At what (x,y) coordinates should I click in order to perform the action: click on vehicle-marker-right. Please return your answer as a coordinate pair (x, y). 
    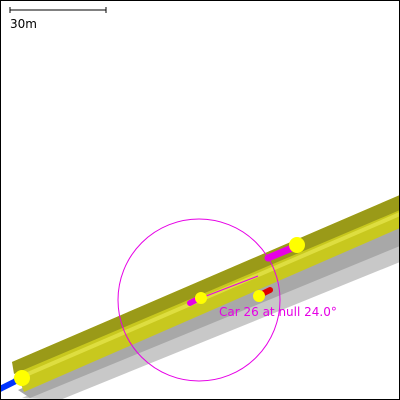
    Looking at the image, I should click on (297, 245).